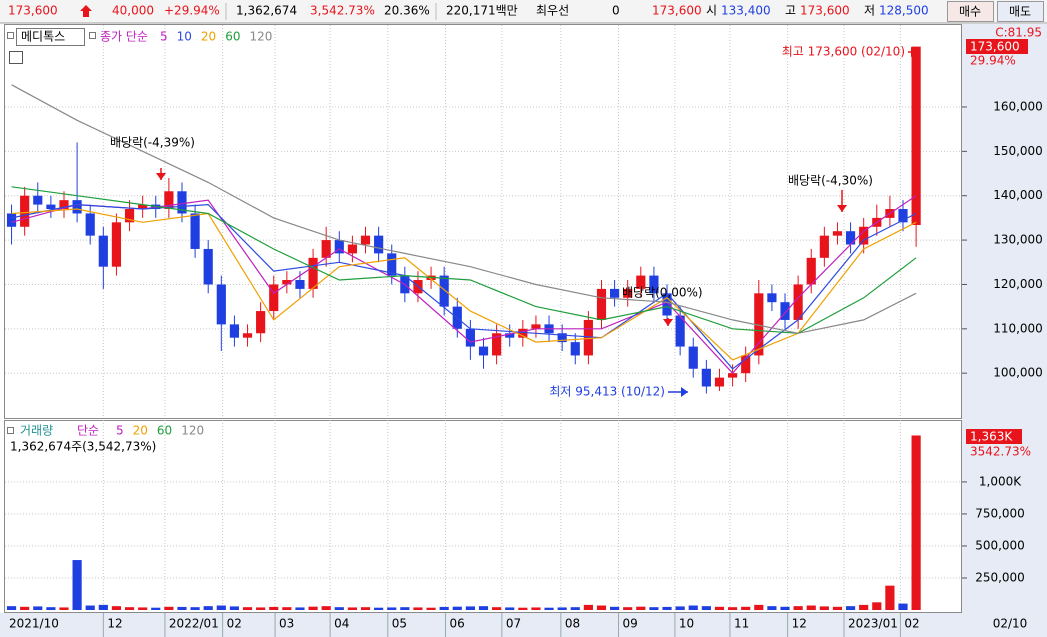  What do you see at coordinates (33, 11) in the screenshot?
I see `price: 173,600` at bounding box center [33, 11].